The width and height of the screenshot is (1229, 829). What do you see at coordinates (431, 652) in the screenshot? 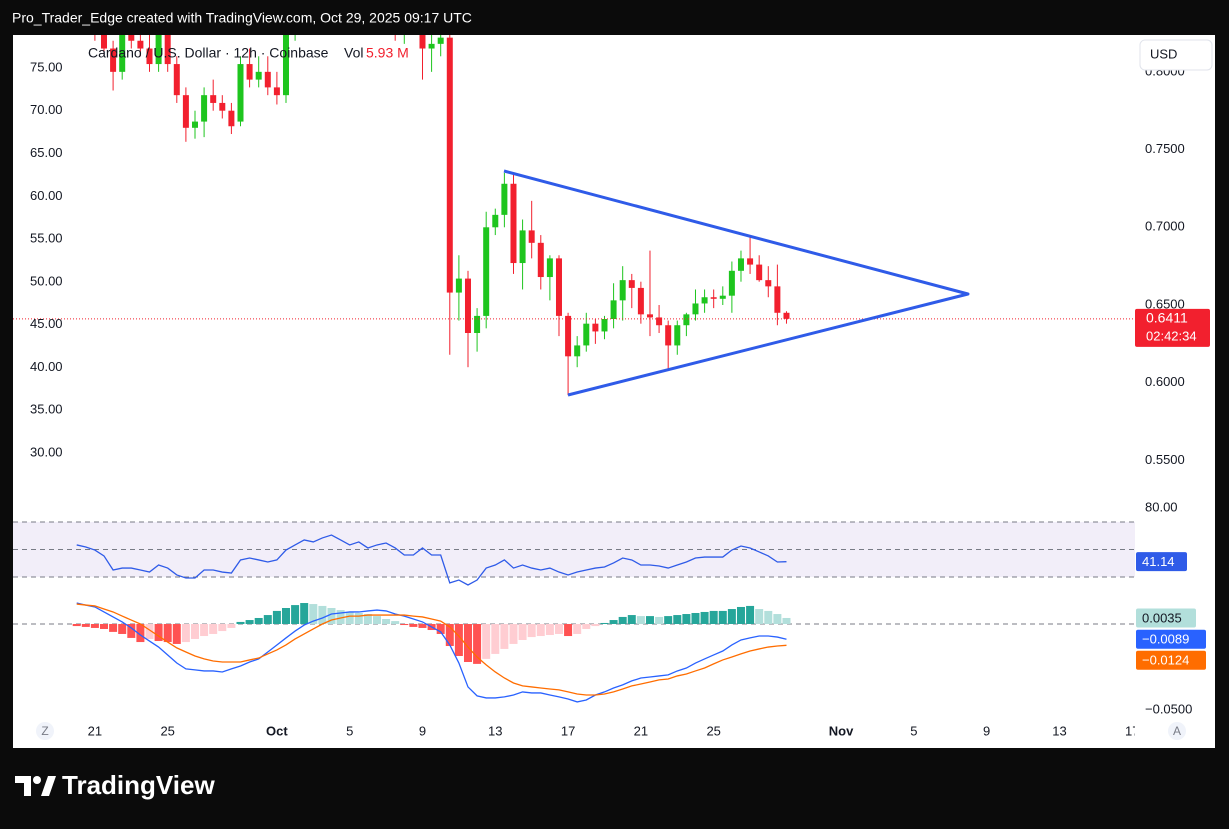
I see `macd-line` at bounding box center [431, 652].